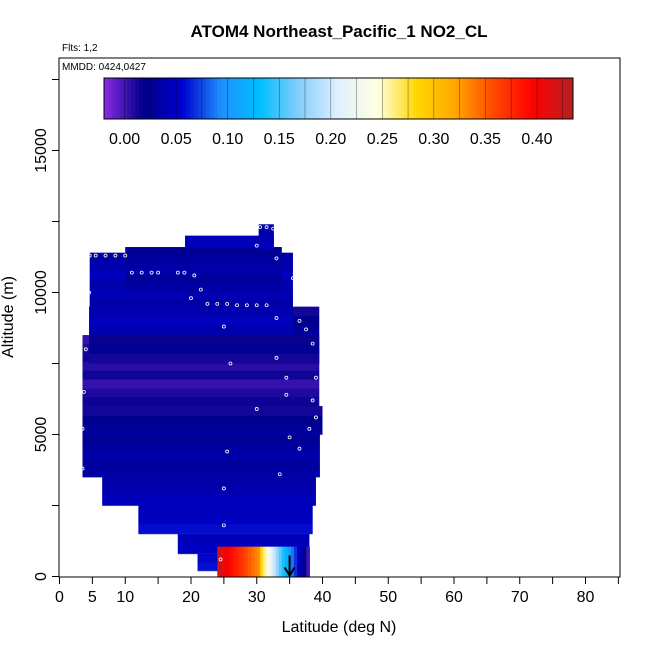 This screenshot has height=650, width=650. Describe the element at coordinates (191, 597) in the screenshot. I see `x-tick-label: 20` at that location.